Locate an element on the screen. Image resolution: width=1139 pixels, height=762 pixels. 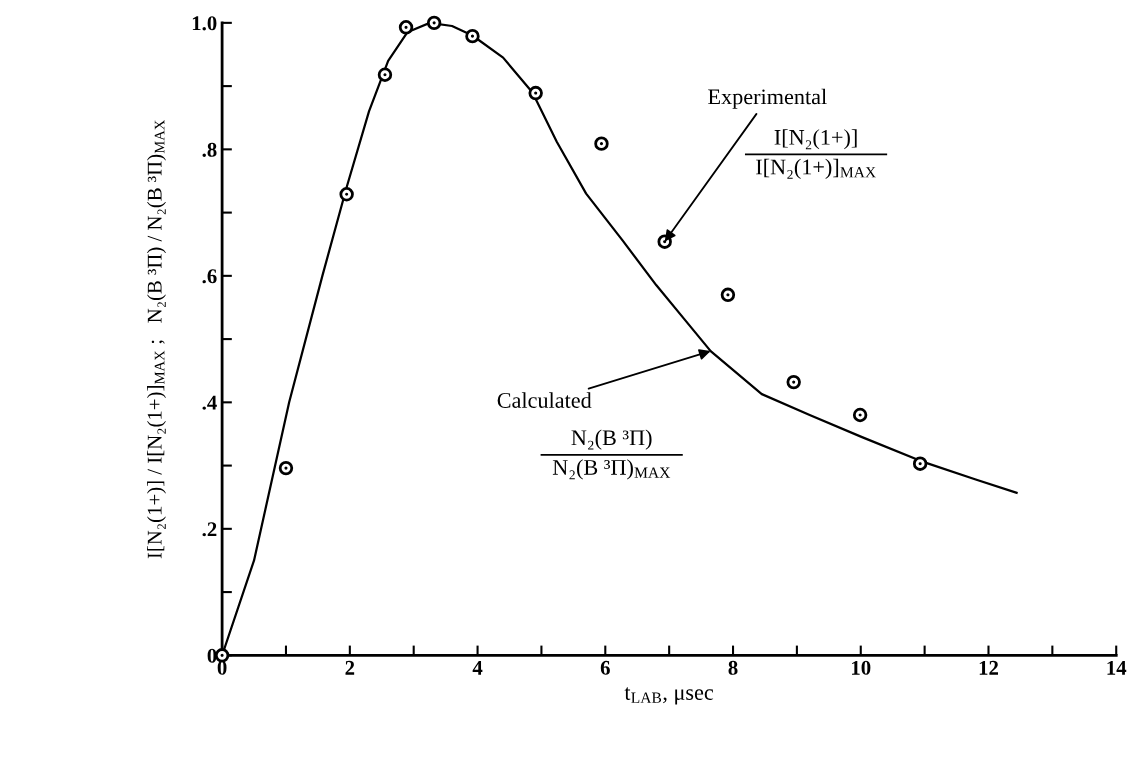
x-tick-label: 12 is located at coordinates (989, 667).